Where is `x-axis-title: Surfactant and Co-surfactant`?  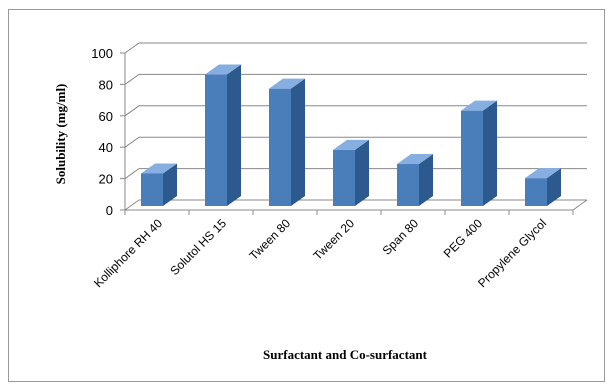 x-axis-title: Surfactant and Co-surfactant is located at coordinates (345, 354).